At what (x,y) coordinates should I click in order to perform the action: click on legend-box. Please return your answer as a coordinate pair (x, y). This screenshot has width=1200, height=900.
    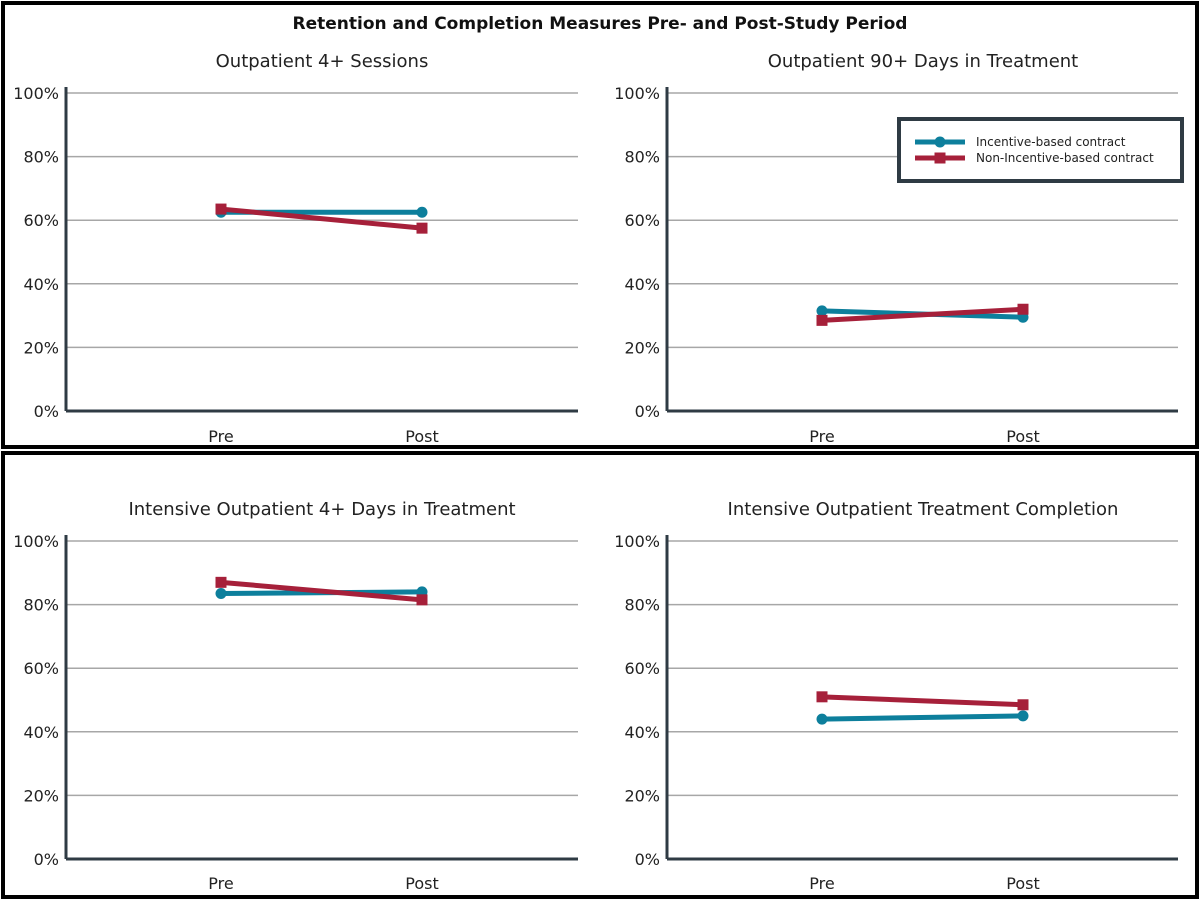
    Looking at the image, I should click on (1040, 150).